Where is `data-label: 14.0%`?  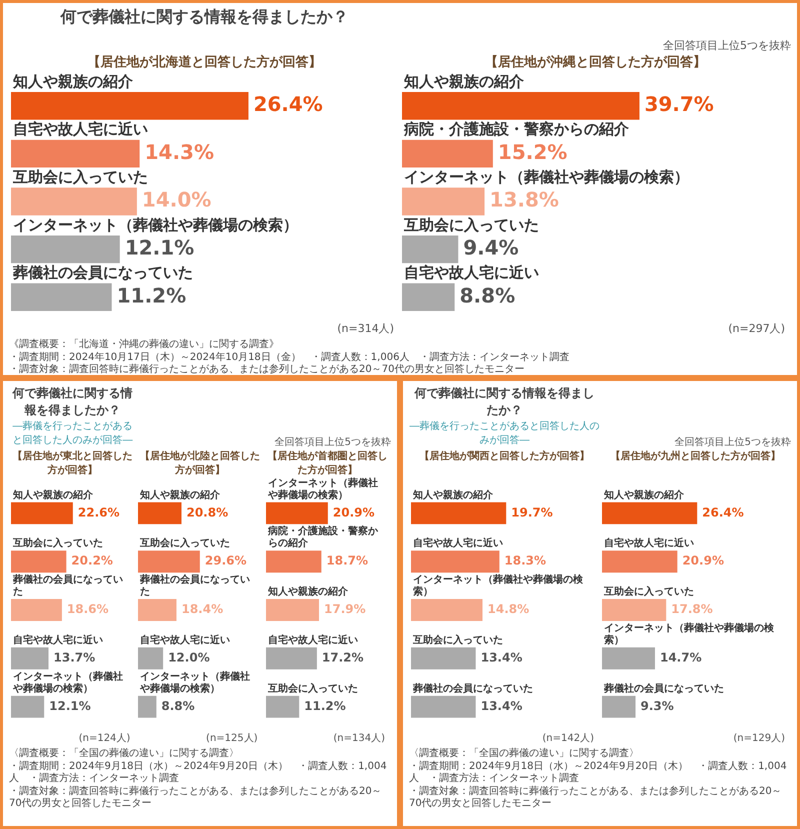 data-label: 14.0% is located at coordinates (177, 200).